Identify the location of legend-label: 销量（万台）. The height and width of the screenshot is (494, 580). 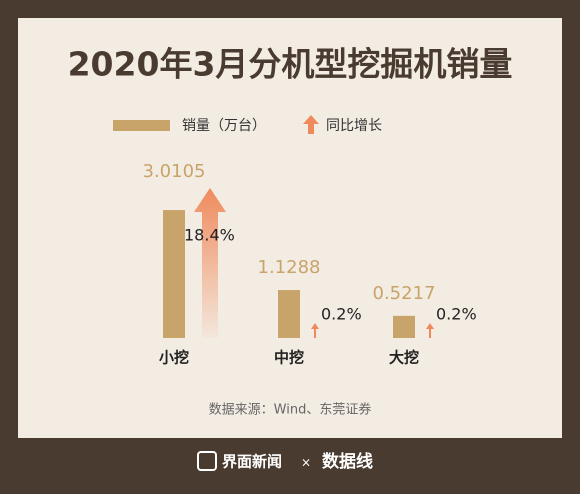
(224, 126).